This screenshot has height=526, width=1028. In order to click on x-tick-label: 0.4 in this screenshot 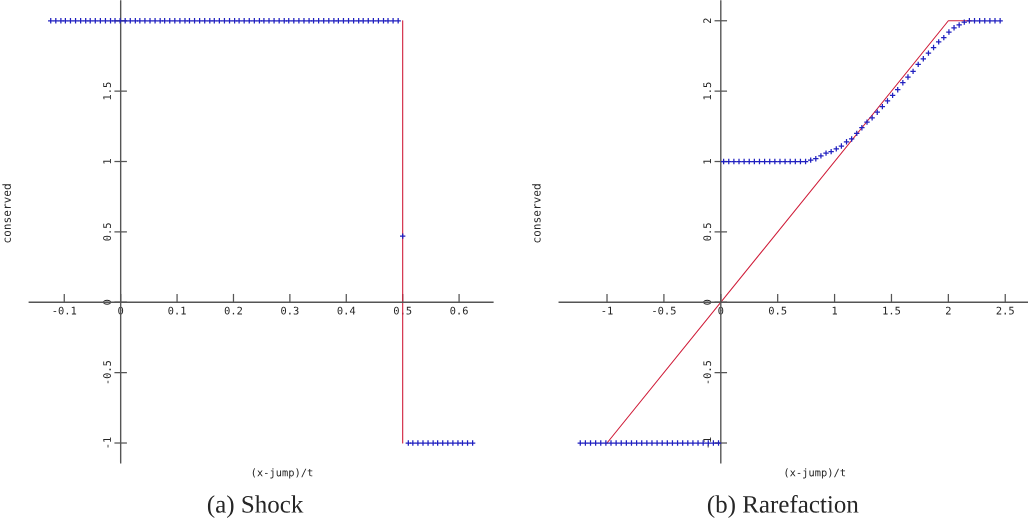, I will do `click(346, 310)`.